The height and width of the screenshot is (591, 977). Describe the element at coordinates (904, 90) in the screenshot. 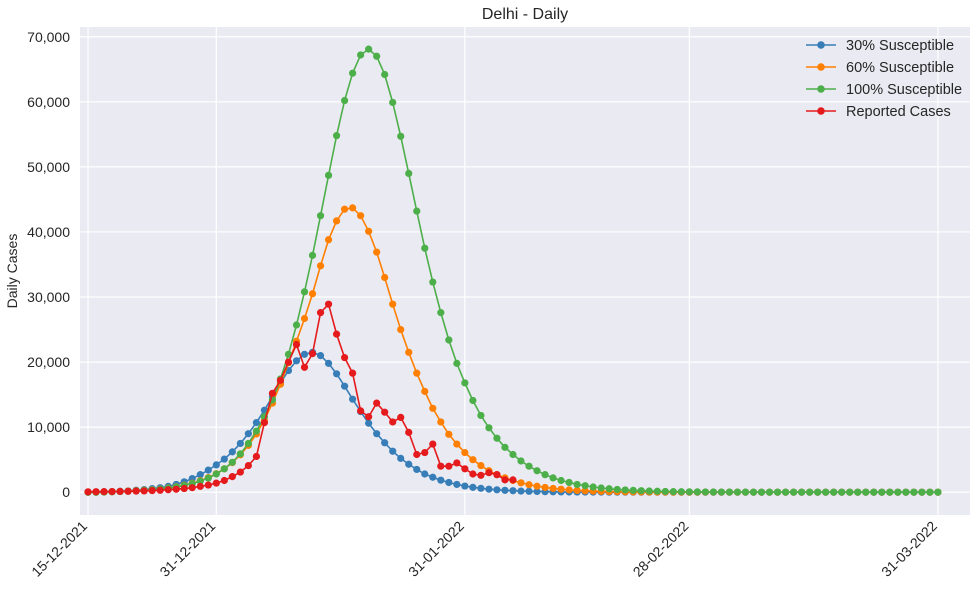

I see `legend-label: 100% Susceptible` at that location.